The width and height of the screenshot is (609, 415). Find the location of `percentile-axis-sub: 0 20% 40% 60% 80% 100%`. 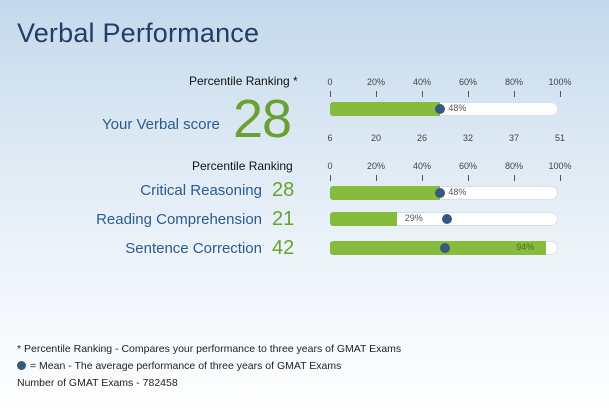

percentile-axis-sub: 0 20% 40% 60% 80% 100% is located at coordinates (449, 176).